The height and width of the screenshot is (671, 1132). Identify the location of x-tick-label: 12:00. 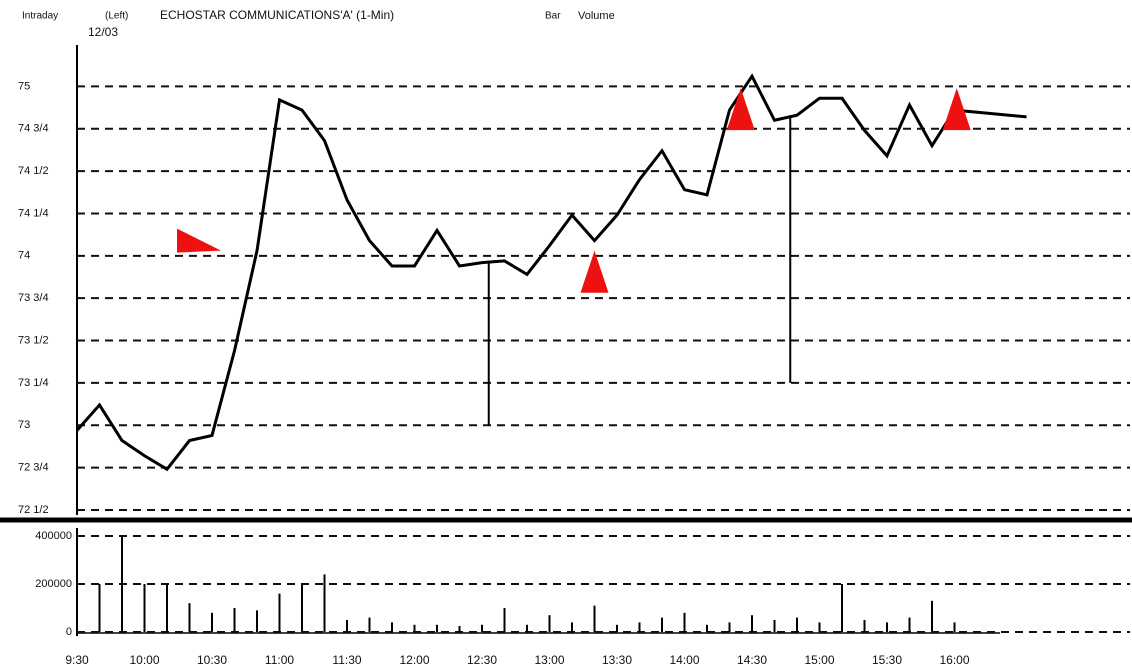
(414, 660).